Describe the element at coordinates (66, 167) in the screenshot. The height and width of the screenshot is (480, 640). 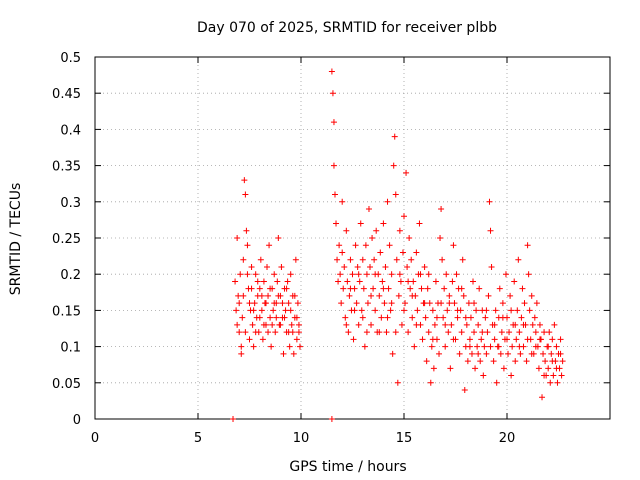
I see `y-tick-label: 0.35` at that location.